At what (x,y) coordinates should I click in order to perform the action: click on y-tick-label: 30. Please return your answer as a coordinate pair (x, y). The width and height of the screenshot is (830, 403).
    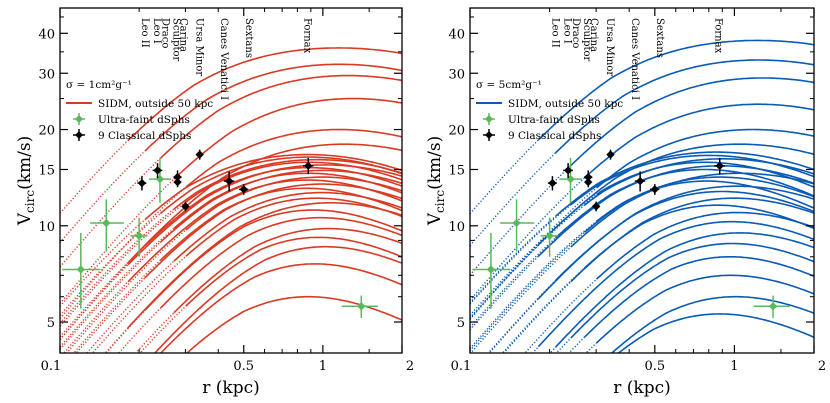
    Looking at the image, I should click on (46, 74).